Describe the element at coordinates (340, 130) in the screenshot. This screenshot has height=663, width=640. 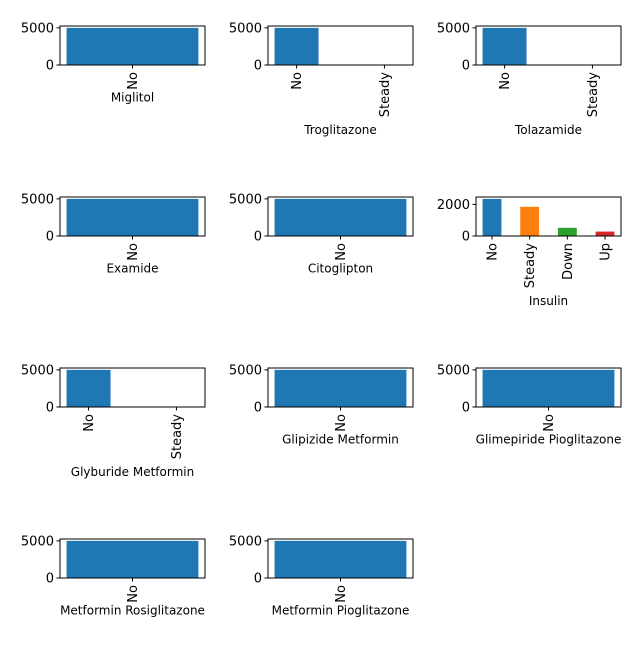
I see `x-axis-label: Troglitazone` at that location.